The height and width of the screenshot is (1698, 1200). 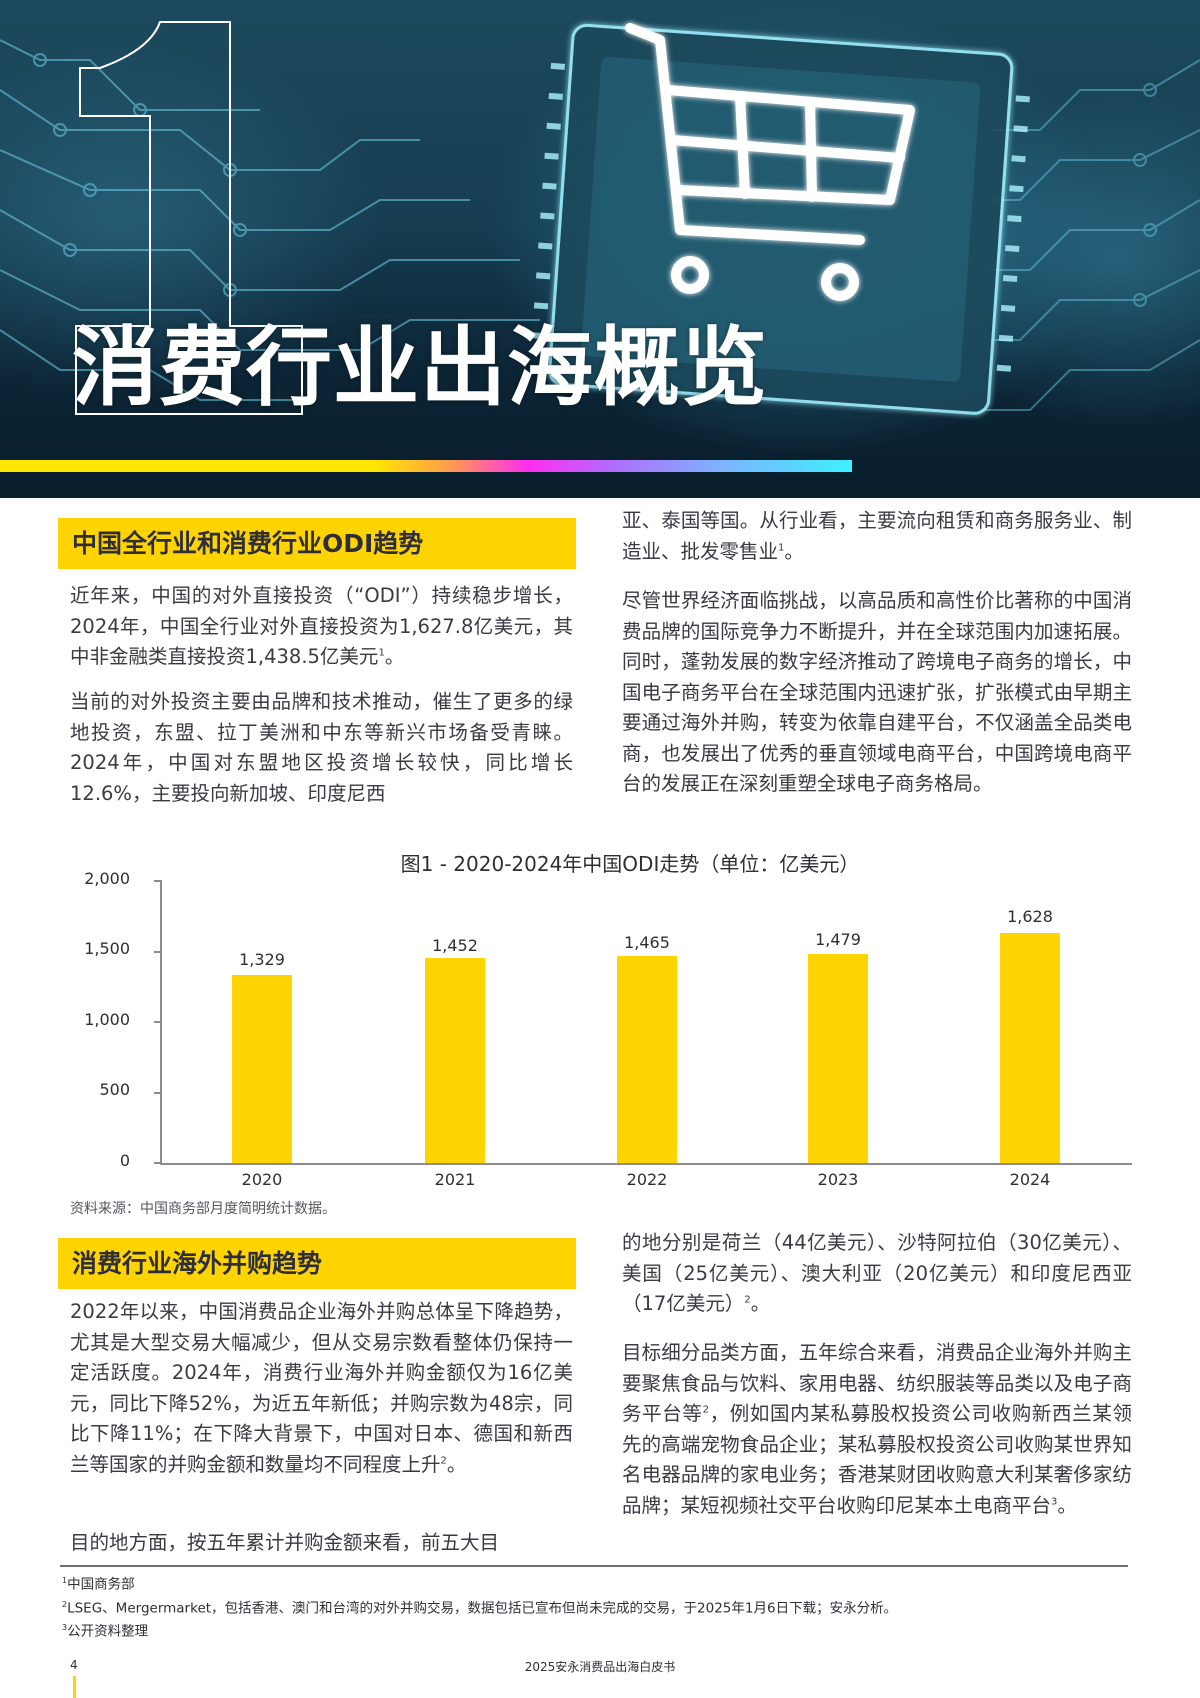 What do you see at coordinates (107, 878) in the screenshot?
I see `y-tick-label: 2,000` at bounding box center [107, 878].